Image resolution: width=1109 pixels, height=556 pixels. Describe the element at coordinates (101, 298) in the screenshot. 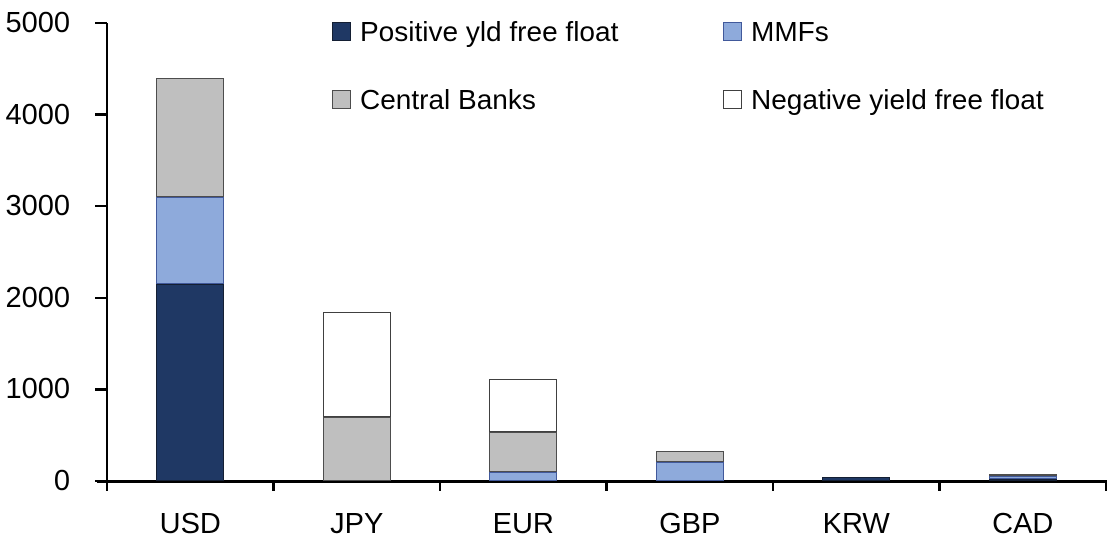

I see `y-tick-2000` at that location.